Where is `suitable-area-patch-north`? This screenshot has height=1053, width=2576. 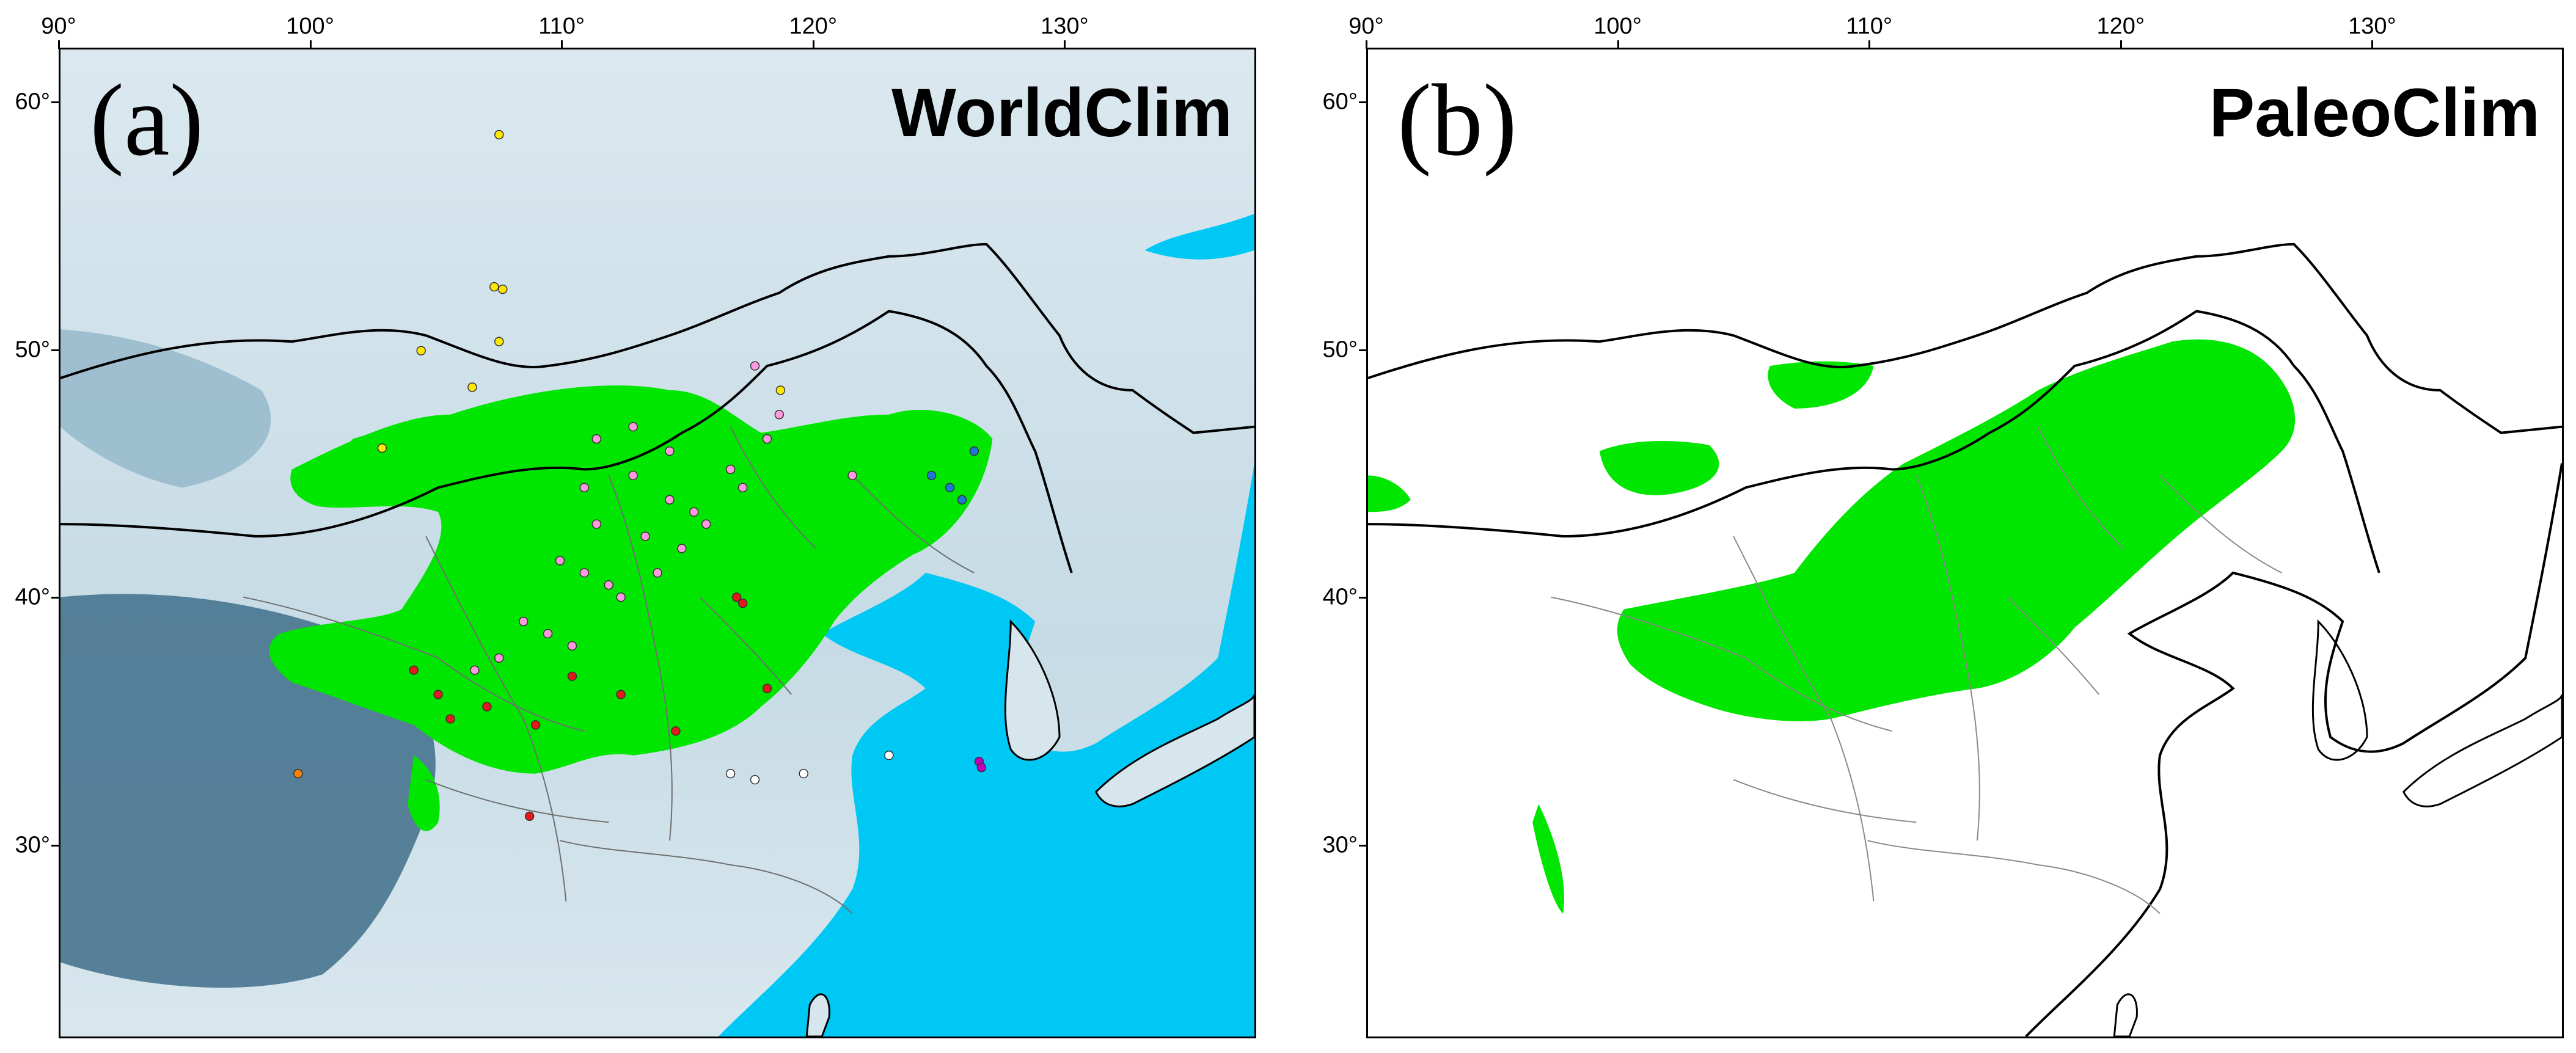
suitable-area-patch-north is located at coordinates (1821, 385).